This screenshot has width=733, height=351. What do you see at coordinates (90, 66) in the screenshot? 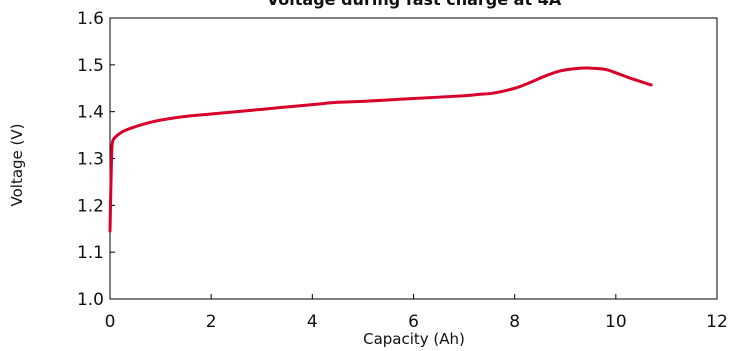
I see `y-tick-label: 1.5` at bounding box center [90, 66].